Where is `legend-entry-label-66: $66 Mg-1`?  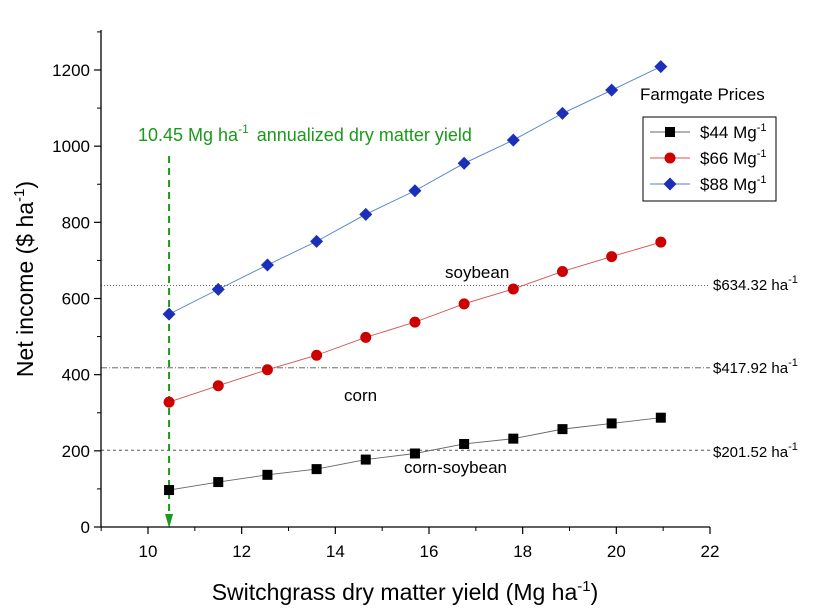 legend-entry-label-66: $66 Mg-1 is located at coordinates (733, 158).